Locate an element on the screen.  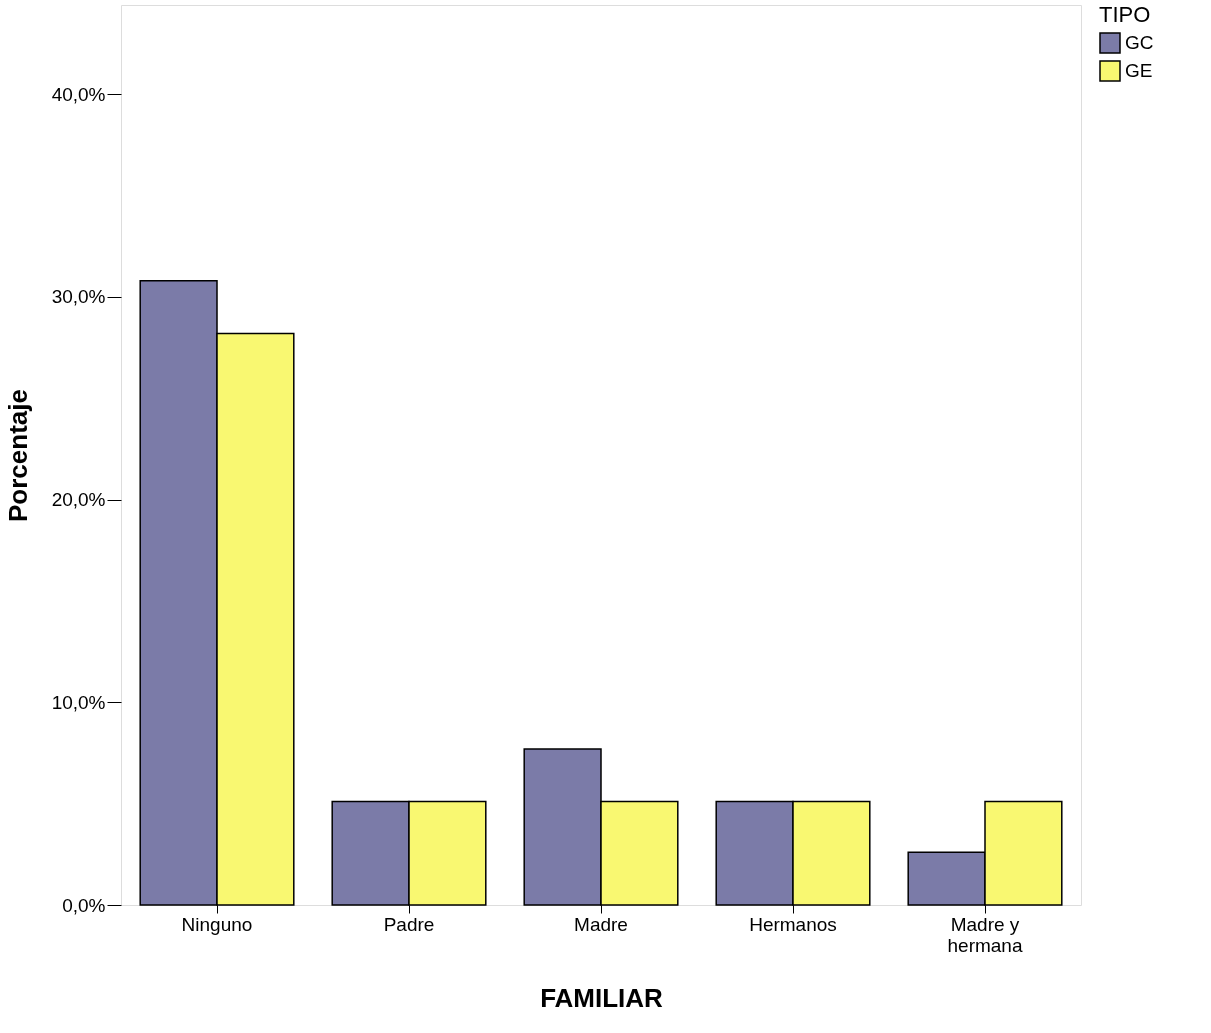
y-tick-label: 0,0% is located at coordinates (84, 905).